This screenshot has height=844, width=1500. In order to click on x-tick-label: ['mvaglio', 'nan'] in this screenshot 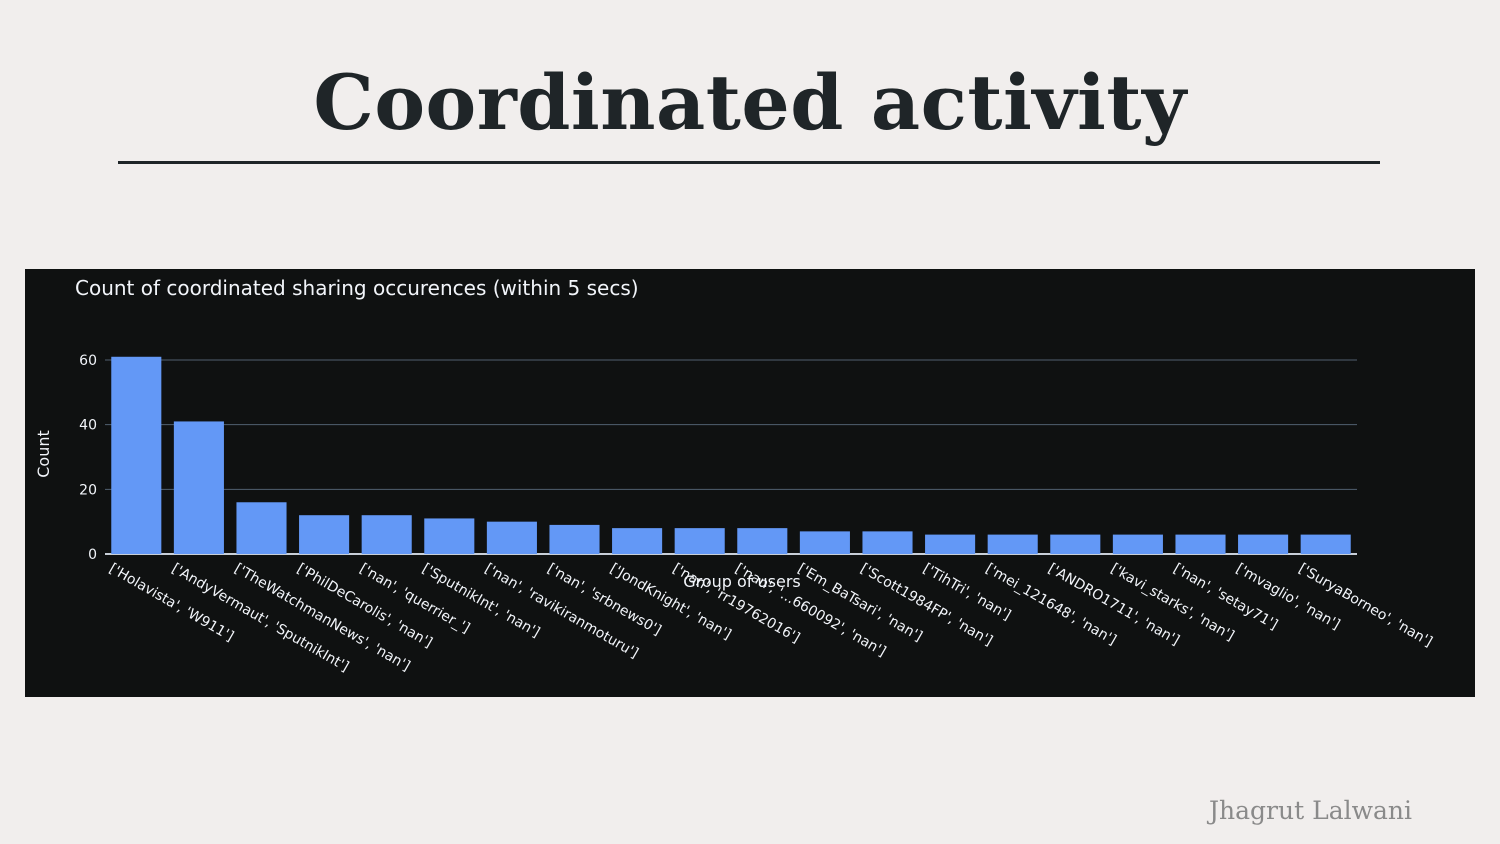, I will do `click(1288, 597)`.